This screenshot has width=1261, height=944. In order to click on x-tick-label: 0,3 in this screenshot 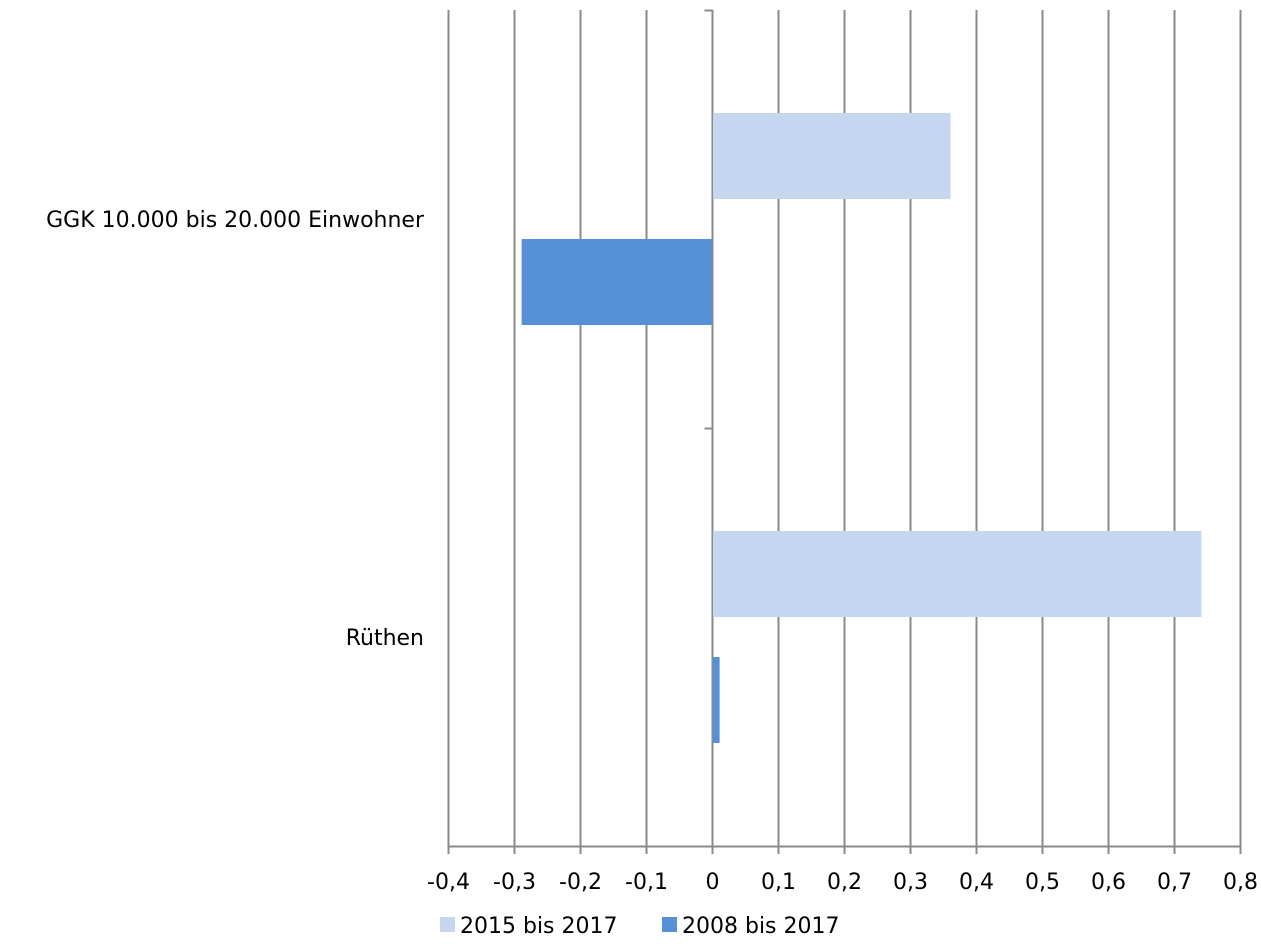, I will do `click(910, 882)`.